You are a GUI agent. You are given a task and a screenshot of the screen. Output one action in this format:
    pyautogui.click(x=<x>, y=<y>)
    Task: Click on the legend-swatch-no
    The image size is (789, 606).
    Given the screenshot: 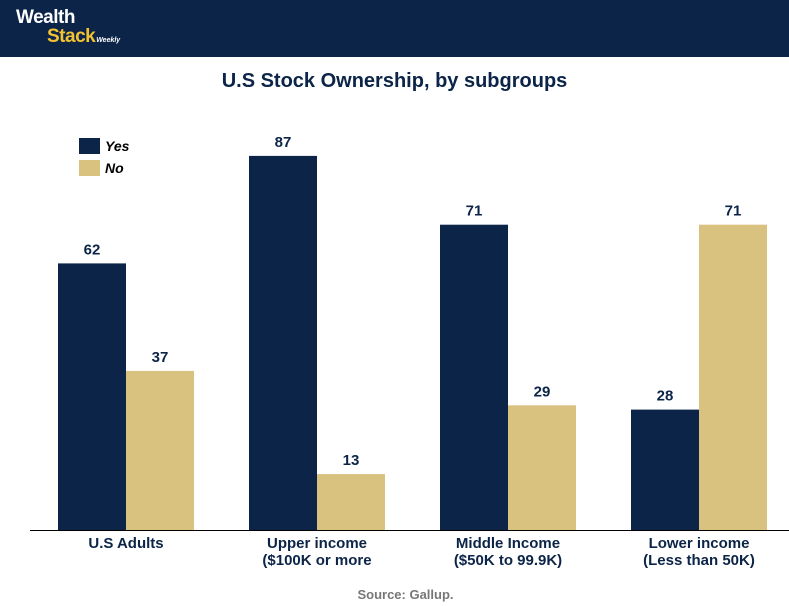 What is the action you would take?
    pyautogui.click(x=89, y=168)
    